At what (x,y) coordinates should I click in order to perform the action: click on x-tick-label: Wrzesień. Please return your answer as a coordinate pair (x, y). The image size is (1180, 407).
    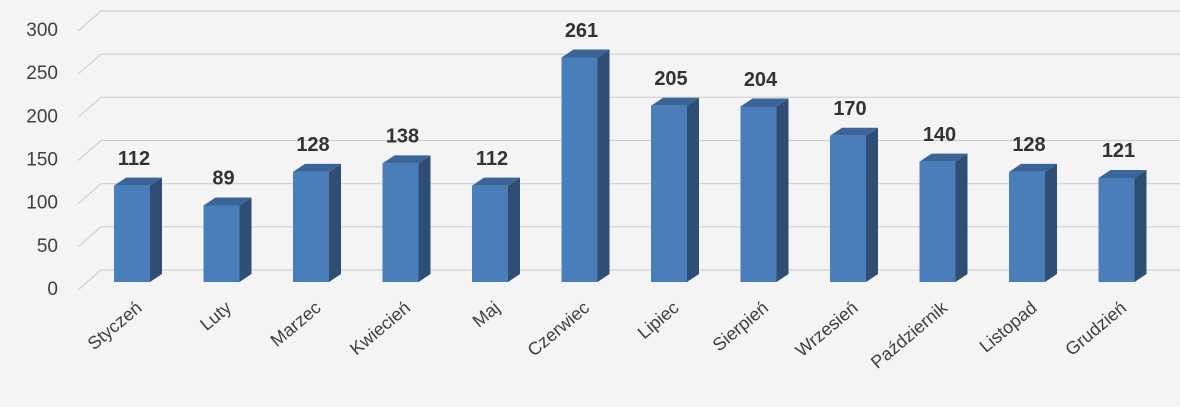
    Looking at the image, I should click on (827, 328).